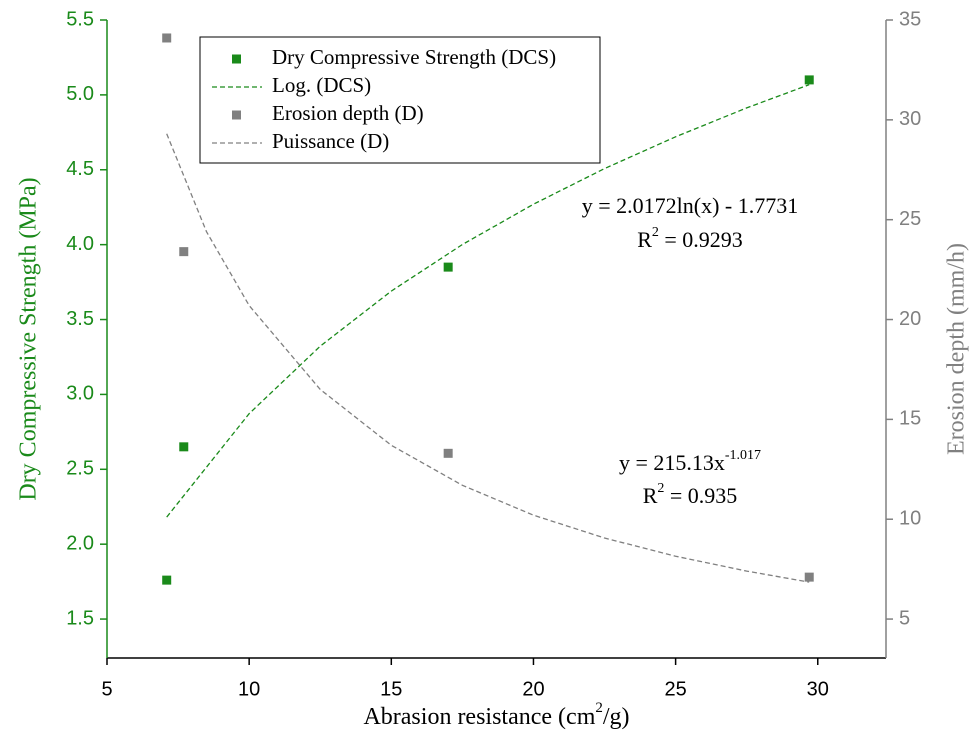 This screenshot has width=974, height=733. What do you see at coordinates (904, 618) in the screenshot?
I see `y2-tick-label: 5` at bounding box center [904, 618].